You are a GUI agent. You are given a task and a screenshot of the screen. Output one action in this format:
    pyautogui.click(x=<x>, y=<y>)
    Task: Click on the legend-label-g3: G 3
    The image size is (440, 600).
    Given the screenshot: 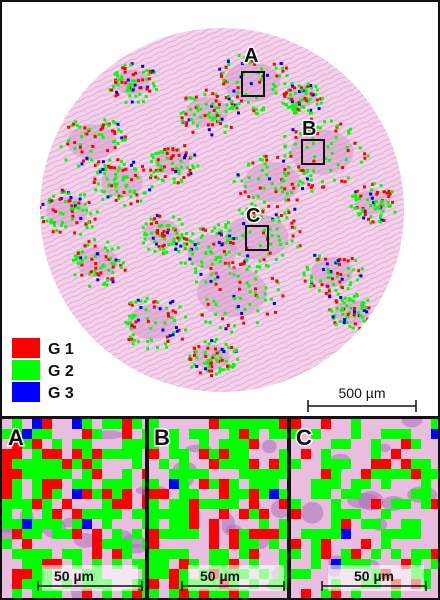 What is the action you would take?
    pyautogui.click(x=61, y=393)
    